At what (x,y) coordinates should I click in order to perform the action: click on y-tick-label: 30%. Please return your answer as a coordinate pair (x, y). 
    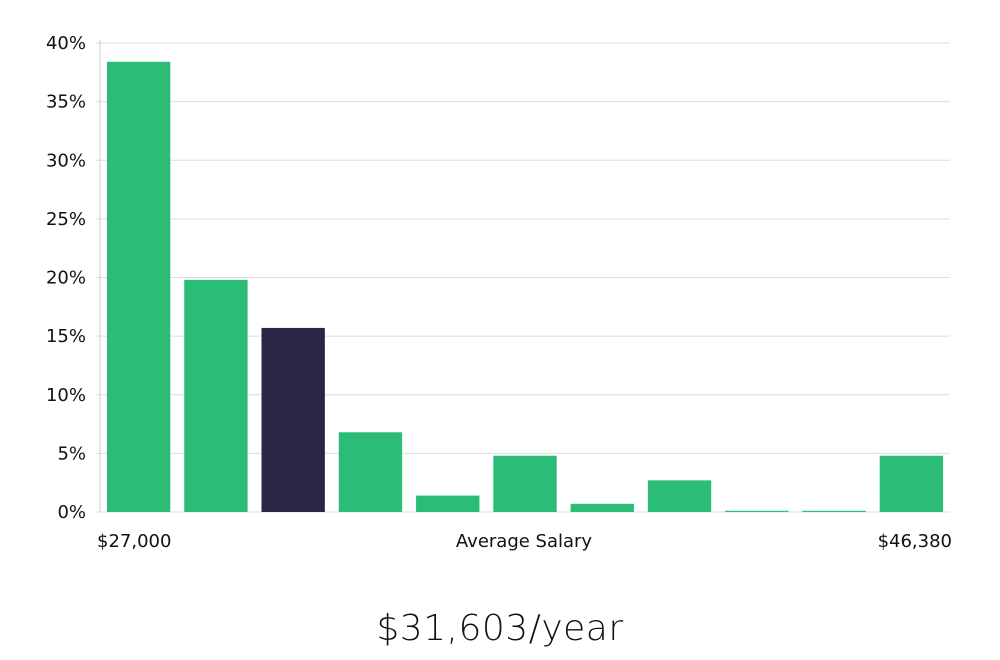
    Looking at the image, I should click on (66, 160).